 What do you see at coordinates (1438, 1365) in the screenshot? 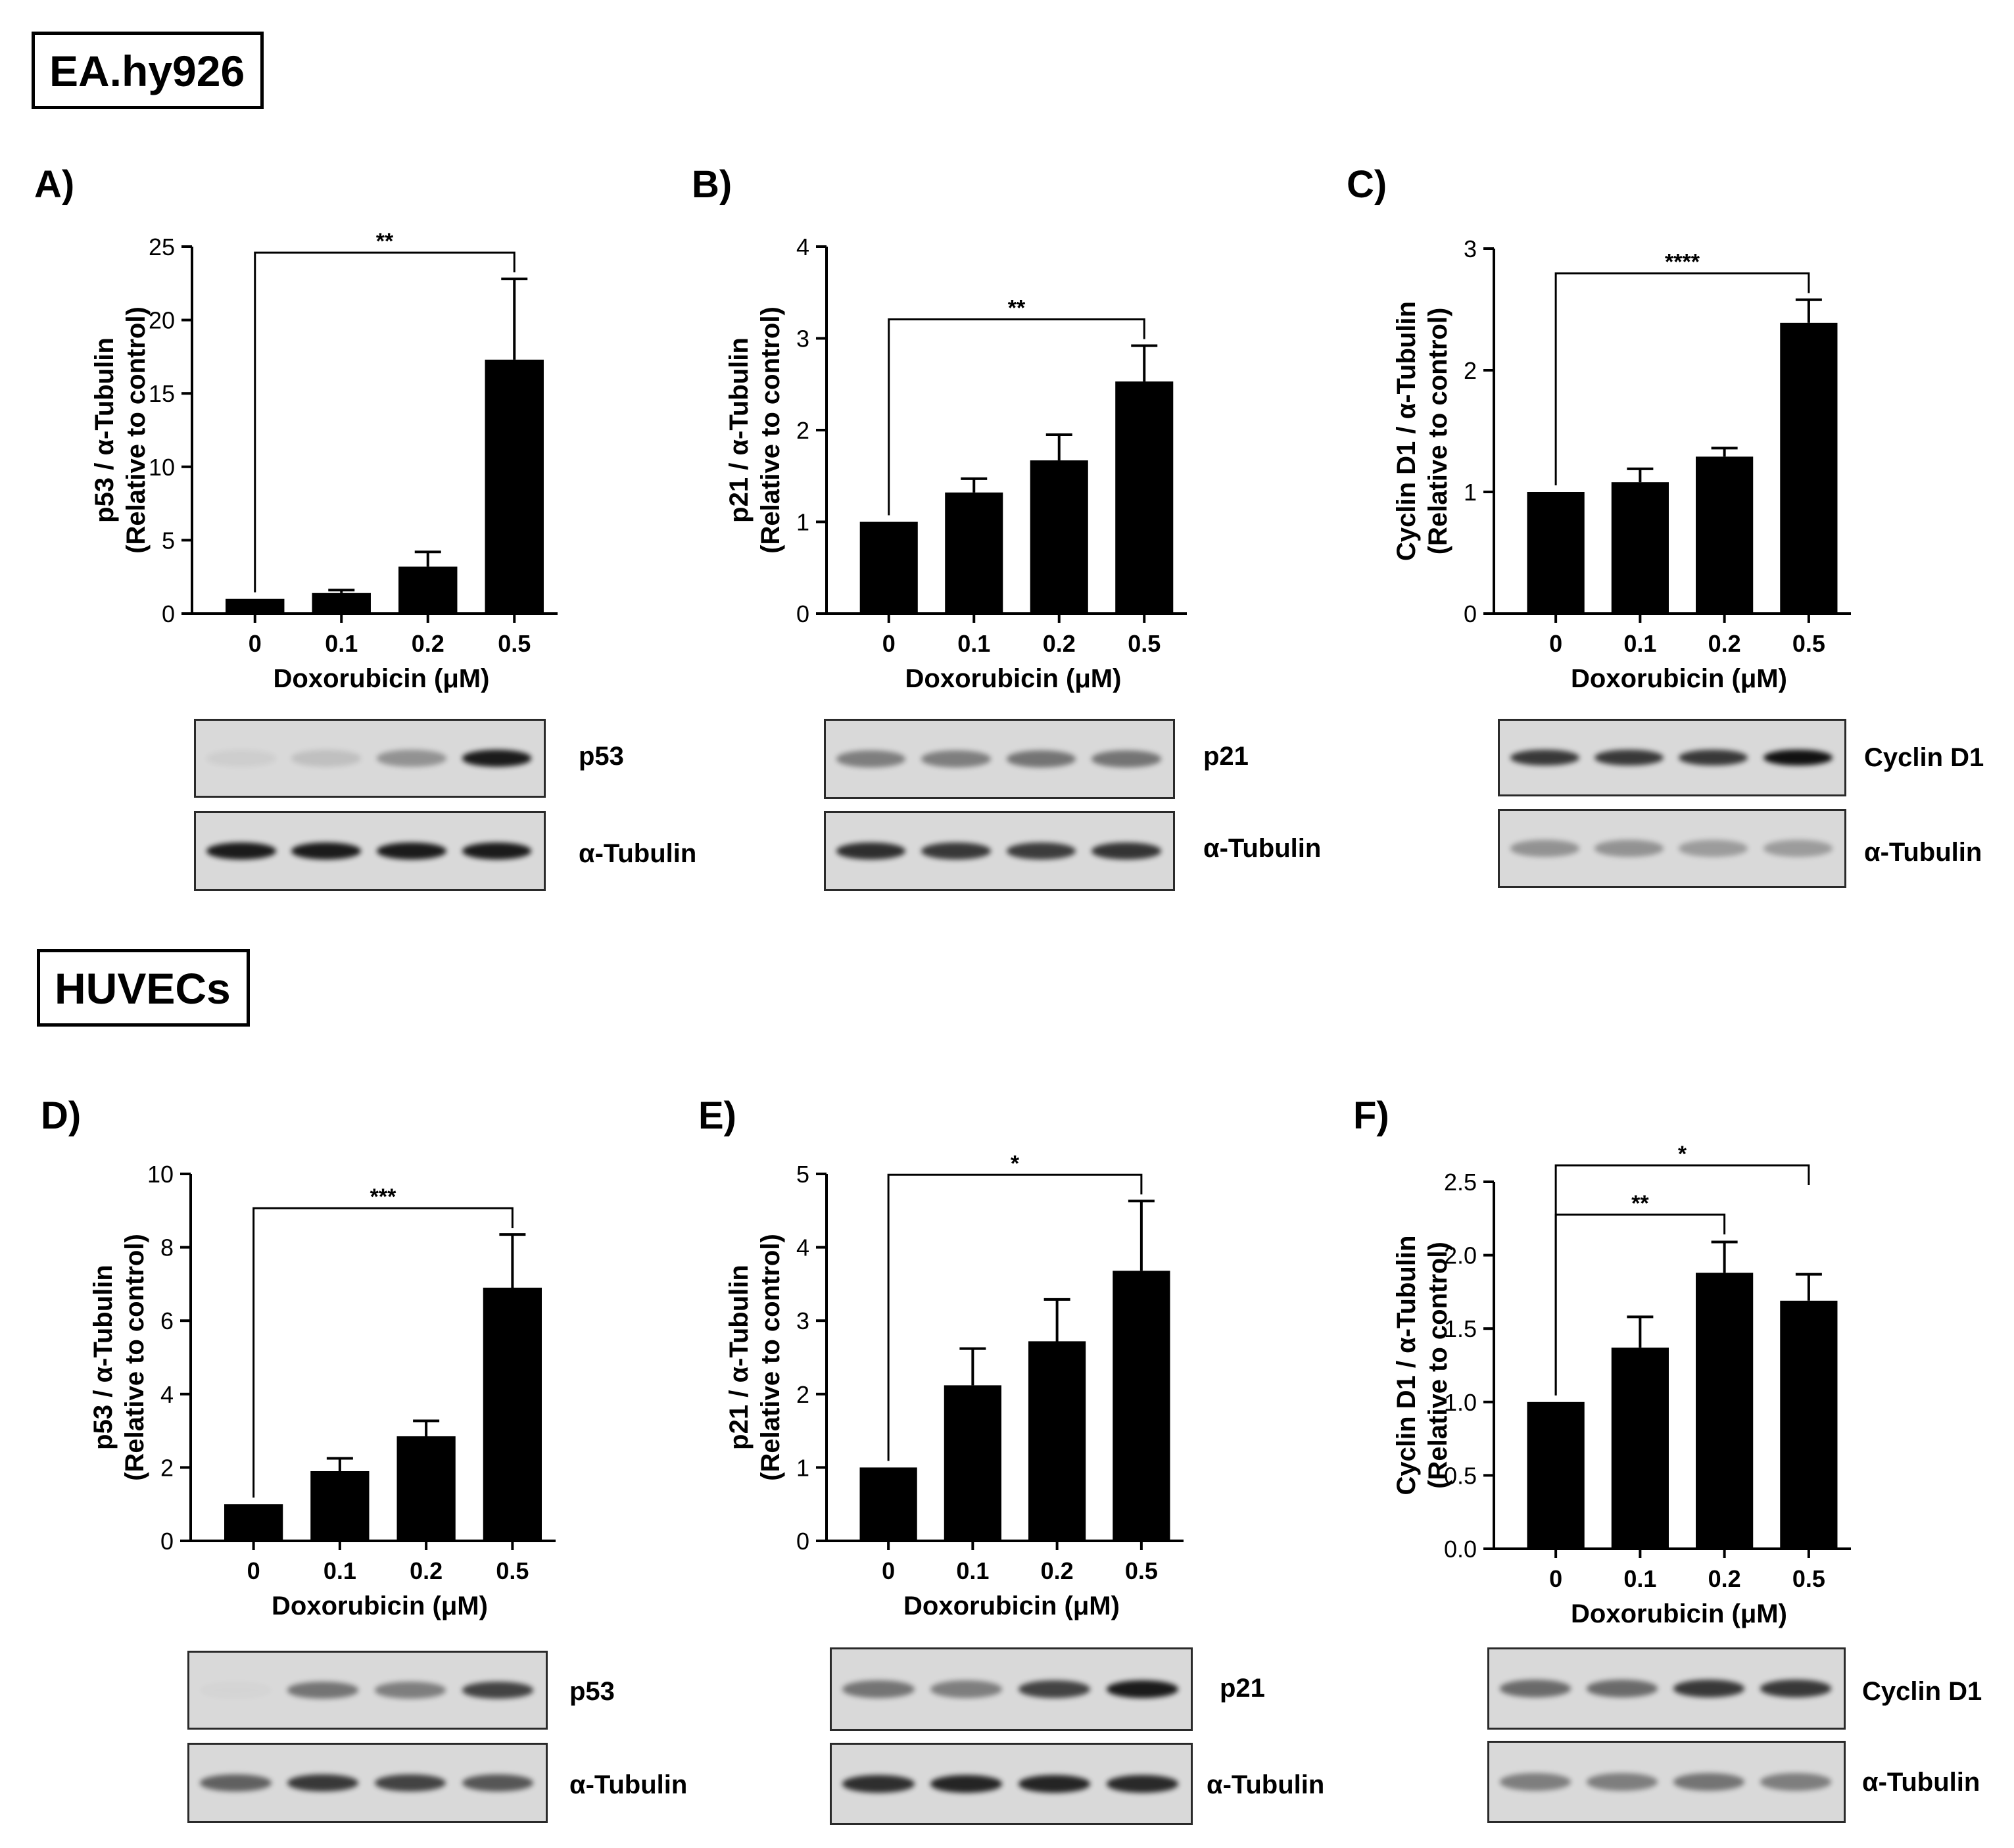
I see `y-axis-label-f-line2: (Relative to control)` at bounding box center [1438, 1365].